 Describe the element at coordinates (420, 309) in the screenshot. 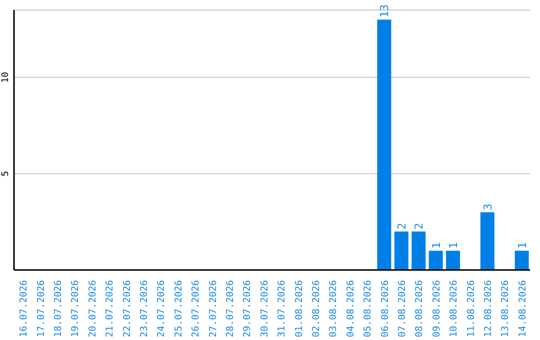

I see `x-tick-label: 08.08.2026` at that location.